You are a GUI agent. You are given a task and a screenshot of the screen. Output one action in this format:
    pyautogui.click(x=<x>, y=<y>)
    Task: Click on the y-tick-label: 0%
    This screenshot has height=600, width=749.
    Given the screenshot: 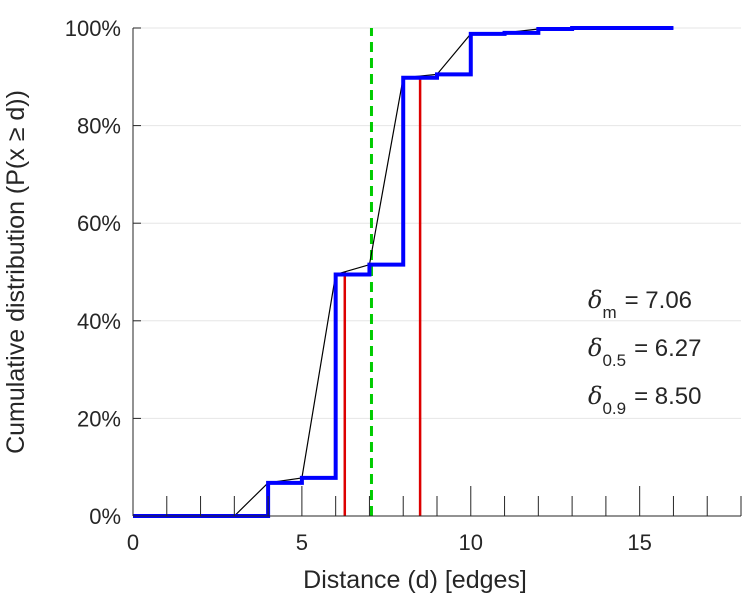 What is the action you would take?
    pyautogui.click(x=105, y=516)
    